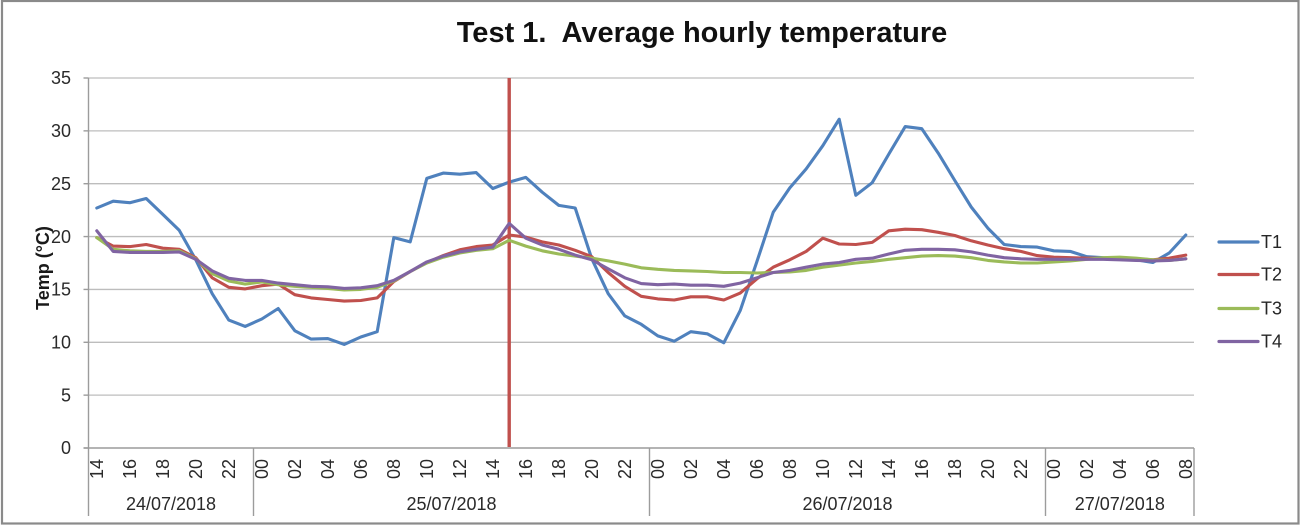 This screenshot has height=532, width=1300. What do you see at coordinates (66, 395) in the screenshot?
I see `svg-text: 5` at bounding box center [66, 395].